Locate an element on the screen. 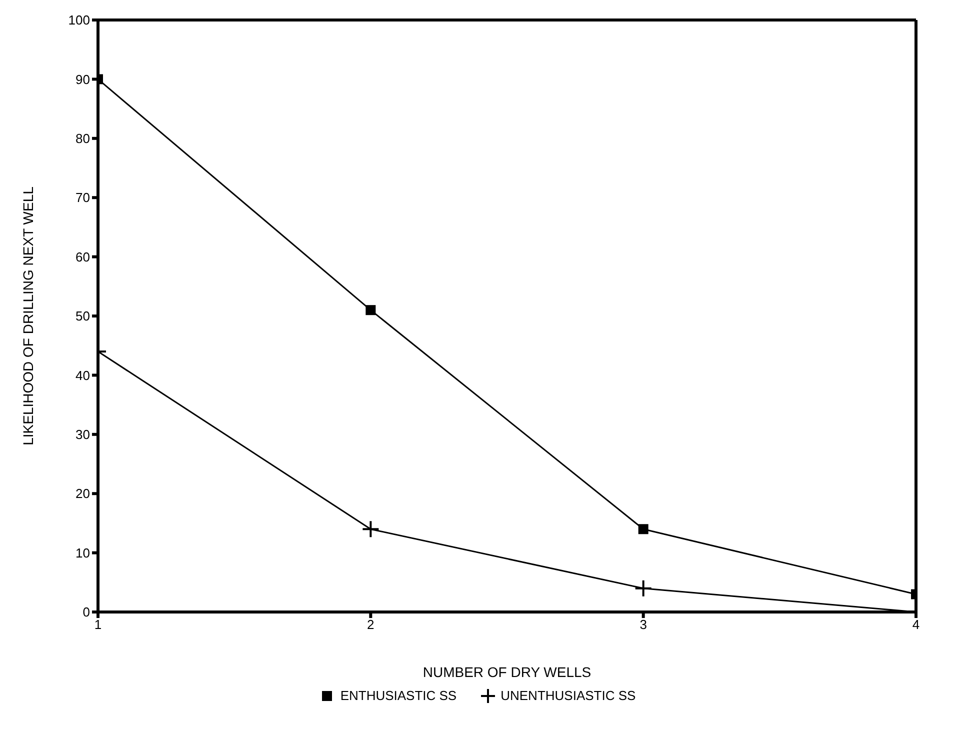 This screenshot has width=956, height=729. y-tick-label: 30 is located at coordinates (83, 434).